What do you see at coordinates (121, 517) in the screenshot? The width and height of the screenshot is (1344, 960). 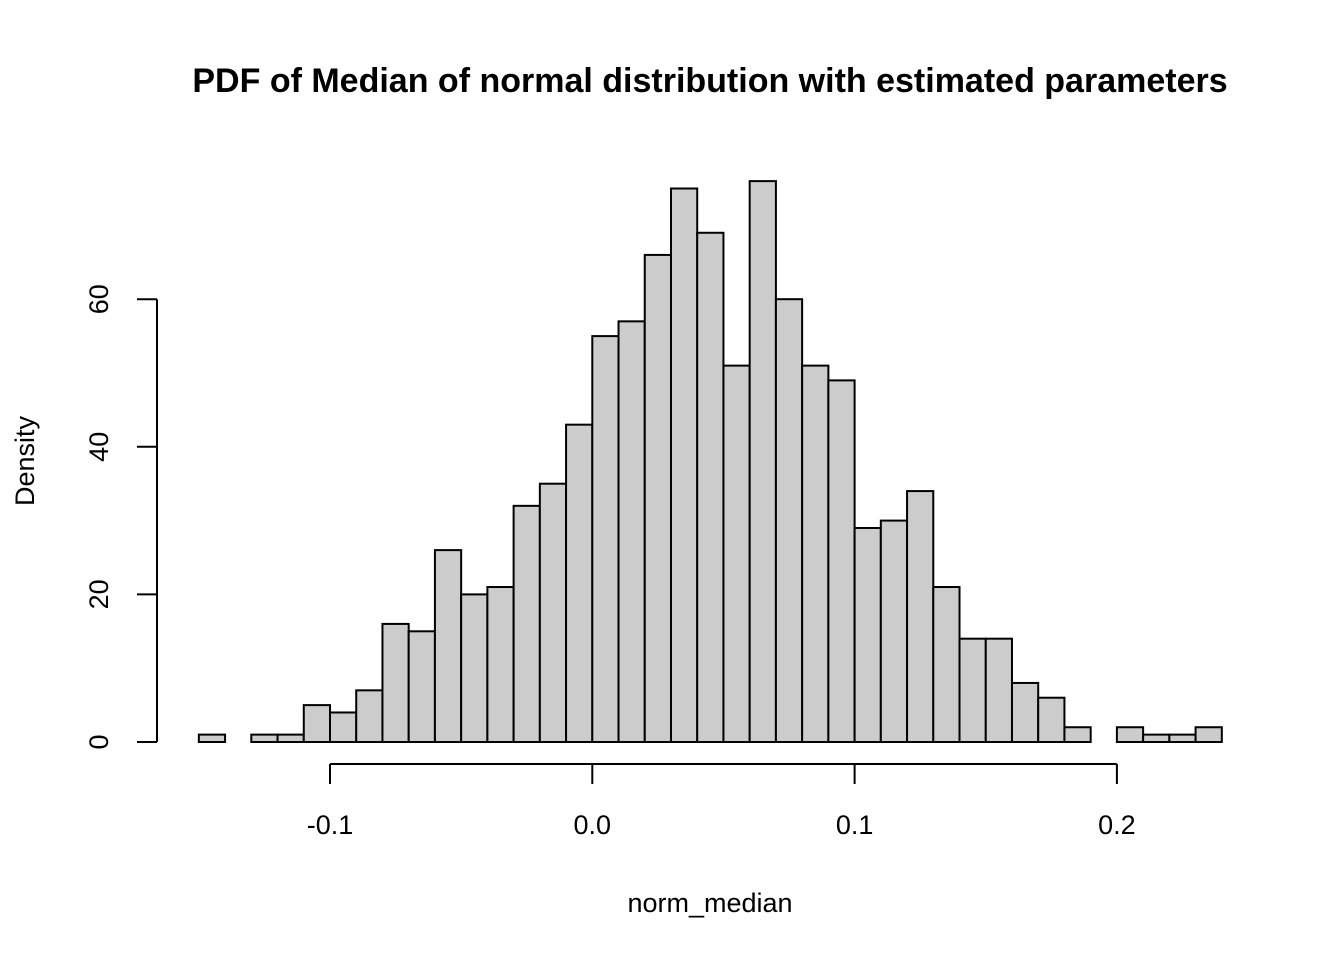 I see `y-axis: 0 20 40 60` at bounding box center [121, 517].